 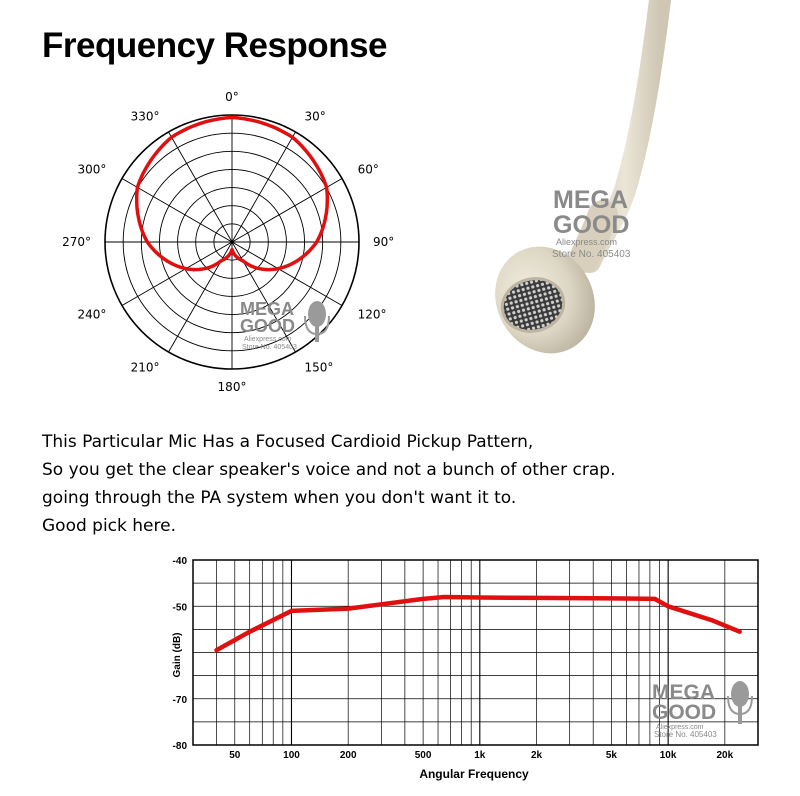 What do you see at coordinates (91, 170) in the screenshot?
I see `polar-angle-label: 300°` at bounding box center [91, 170].